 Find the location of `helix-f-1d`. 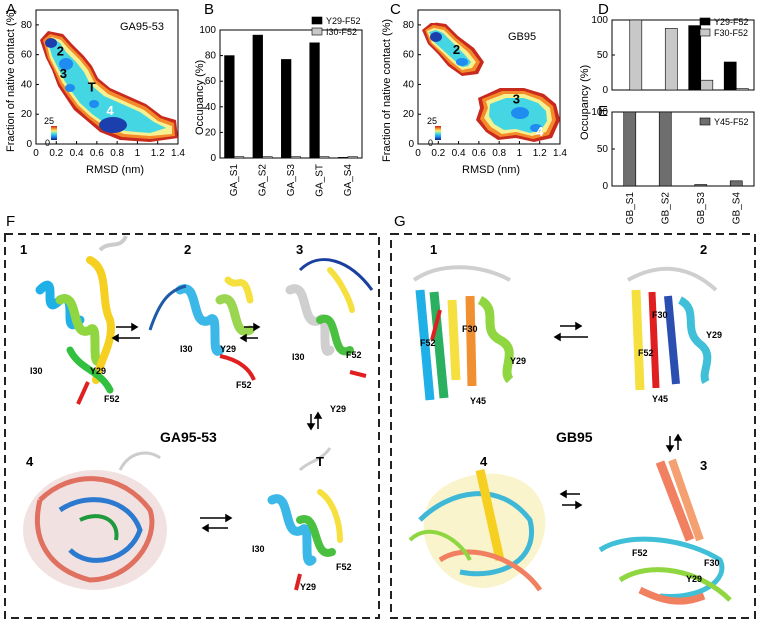

helix-f-1d is located at coordinates (90, 370).